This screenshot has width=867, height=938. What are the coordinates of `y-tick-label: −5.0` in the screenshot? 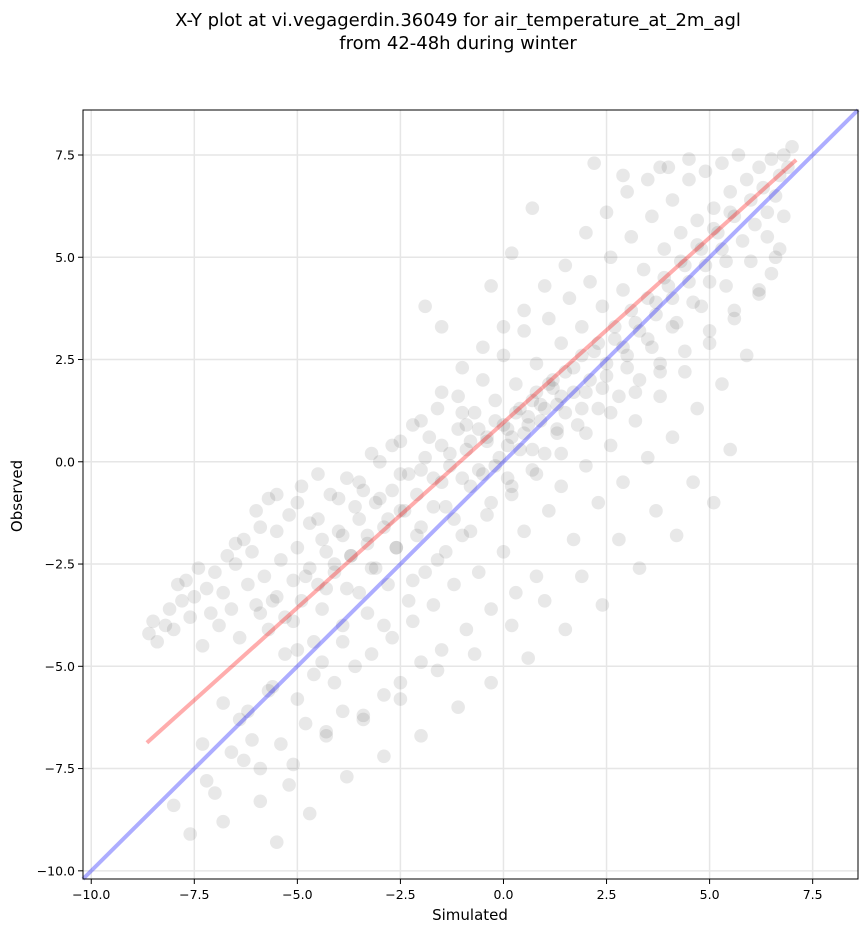 It's located at (60, 666).